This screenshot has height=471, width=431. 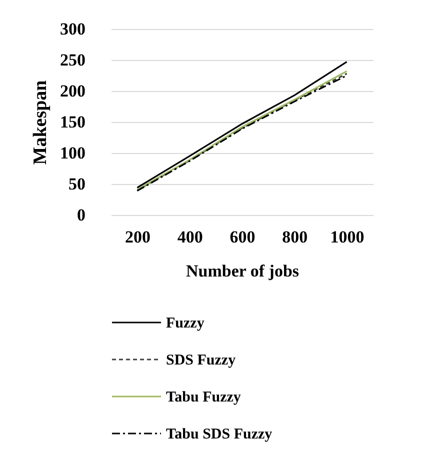 I want to click on legend-label: Tabu Fuzzy, so click(x=204, y=398).